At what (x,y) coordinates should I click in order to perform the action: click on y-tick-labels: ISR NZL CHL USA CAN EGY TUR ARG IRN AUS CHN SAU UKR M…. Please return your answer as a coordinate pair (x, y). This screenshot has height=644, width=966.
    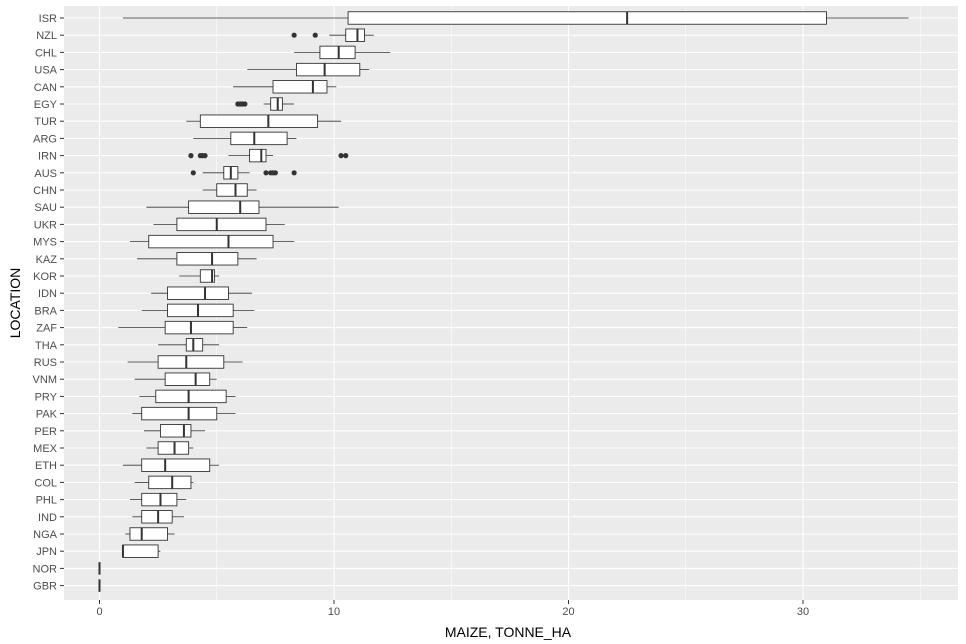
    Looking at the image, I should click on (48, 303).